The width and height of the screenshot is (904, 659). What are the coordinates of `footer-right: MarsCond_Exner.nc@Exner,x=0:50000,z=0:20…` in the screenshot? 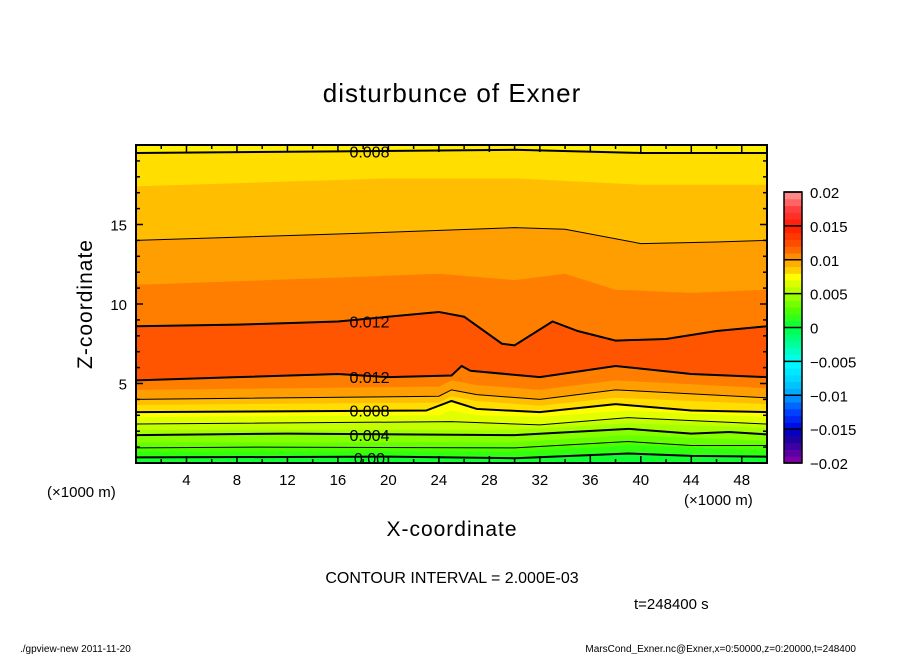 It's located at (720, 649).